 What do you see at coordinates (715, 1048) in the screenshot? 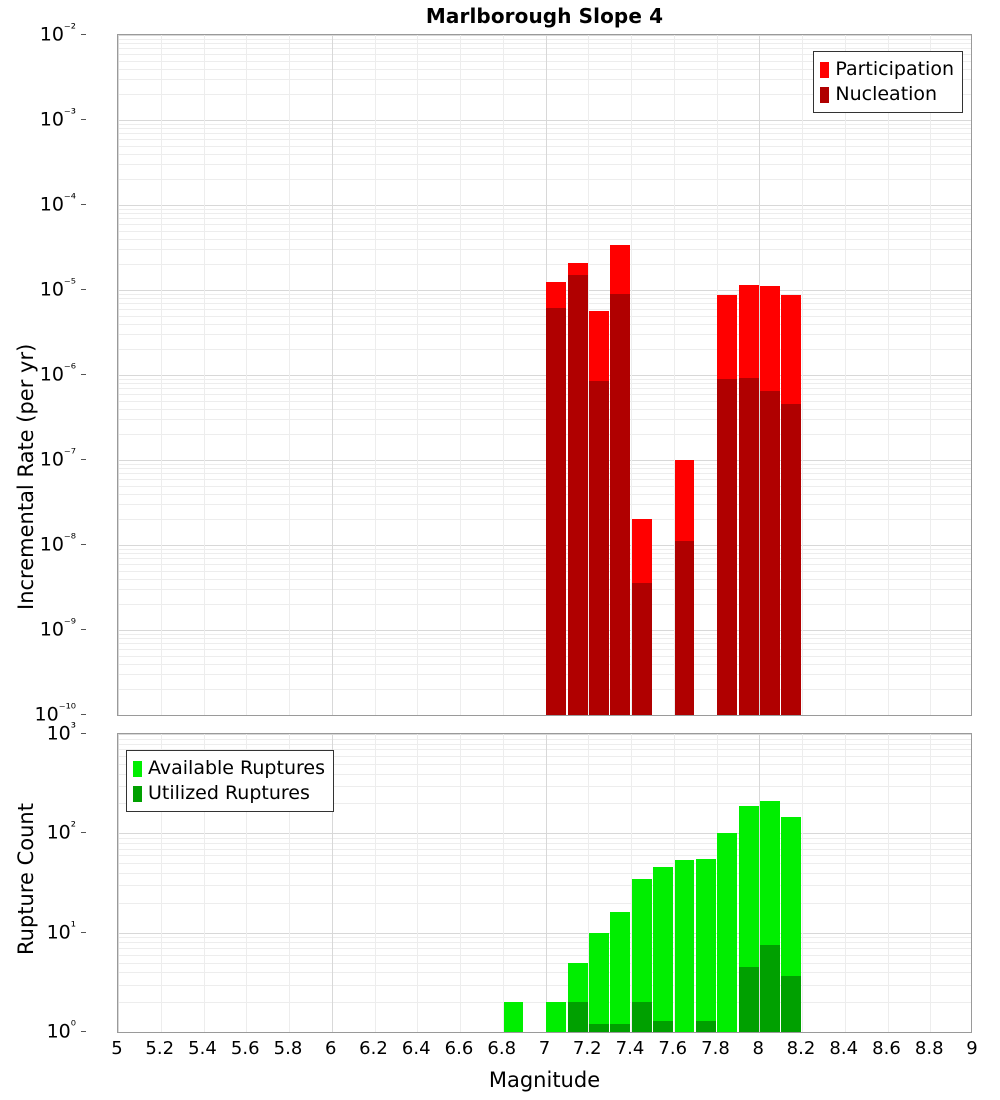
I see `x-tick-label: 7.8` at bounding box center [715, 1048].